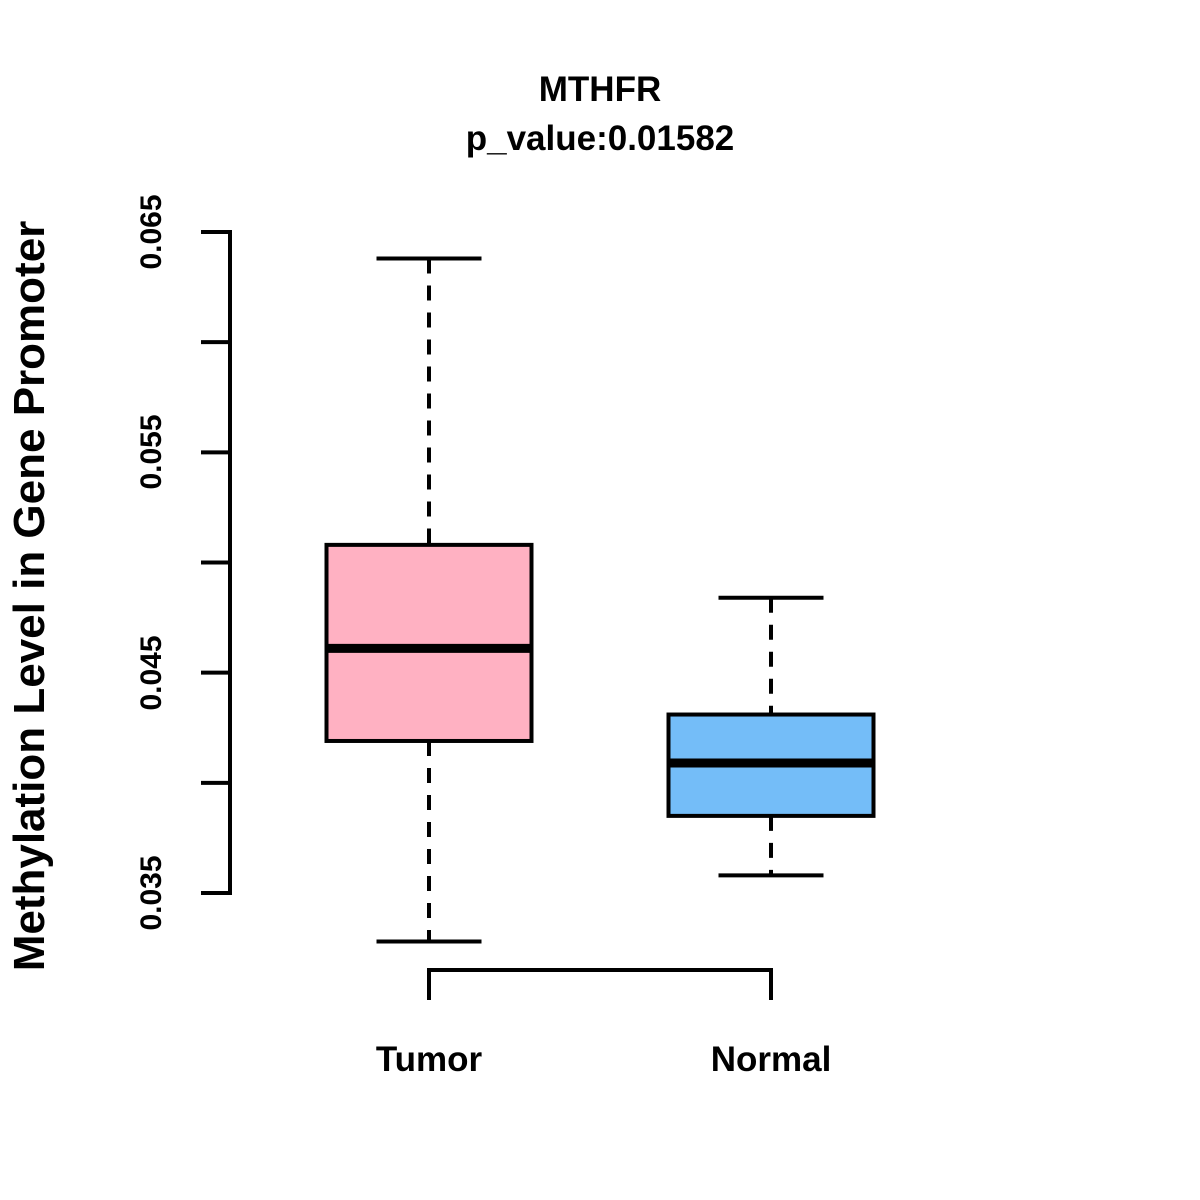 This screenshot has height=1200, width=1200. Describe the element at coordinates (29, 596) in the screenshot. I see `y-axis-title: Methylation Level in Gene Promoter` at that location.